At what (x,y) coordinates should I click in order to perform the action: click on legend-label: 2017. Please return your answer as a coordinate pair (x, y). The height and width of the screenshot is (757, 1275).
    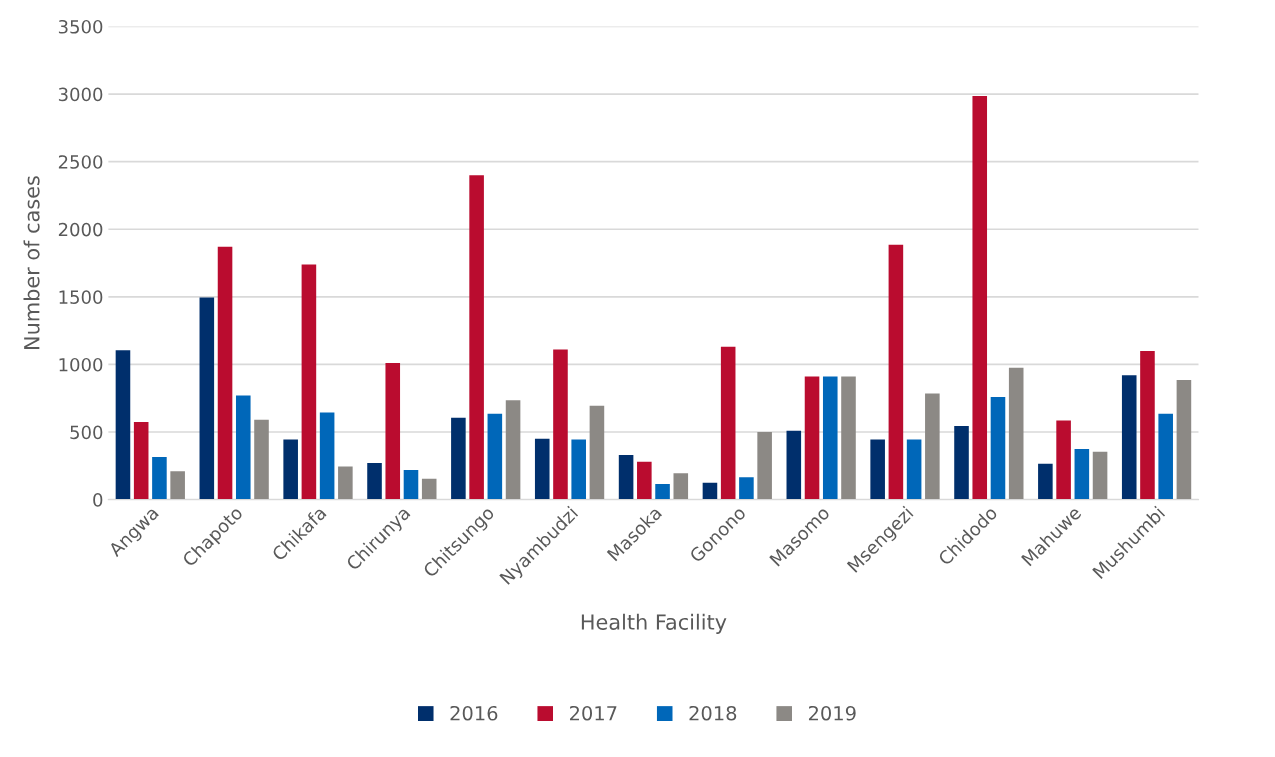
    Looking at the image, I should click on (593, 713).